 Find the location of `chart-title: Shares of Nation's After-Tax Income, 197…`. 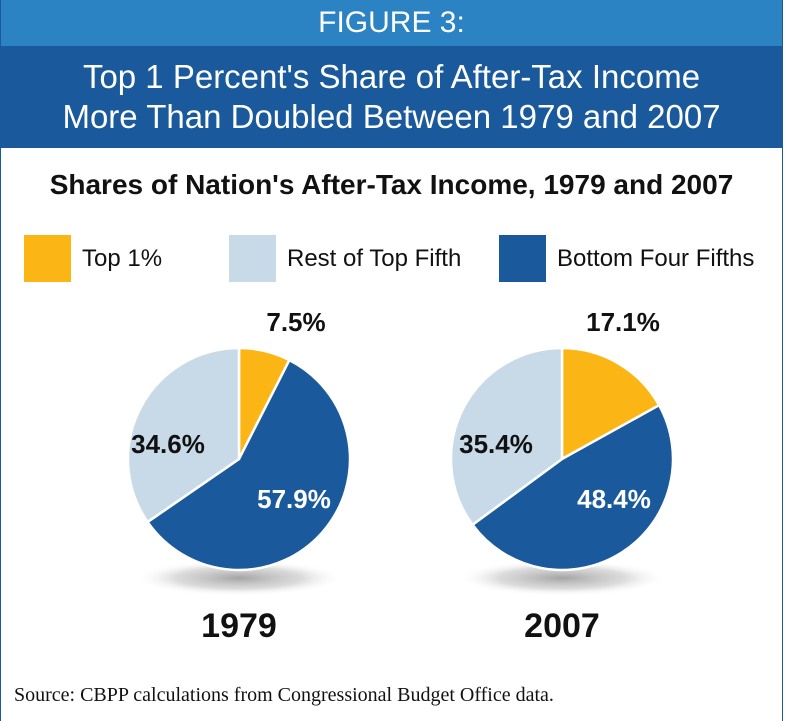

chart-title: Shares of Nation's After-Tax Income, 197… is located at coordinates (391, 184).